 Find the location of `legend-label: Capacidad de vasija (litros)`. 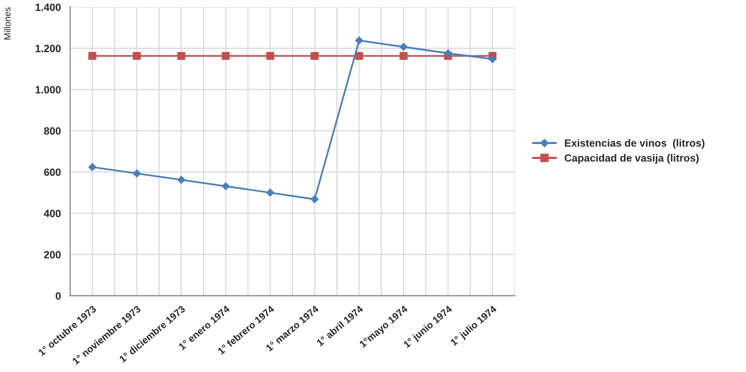

legend-label: Capacidad de vasija (litros) is located at coordinates (631, 159).